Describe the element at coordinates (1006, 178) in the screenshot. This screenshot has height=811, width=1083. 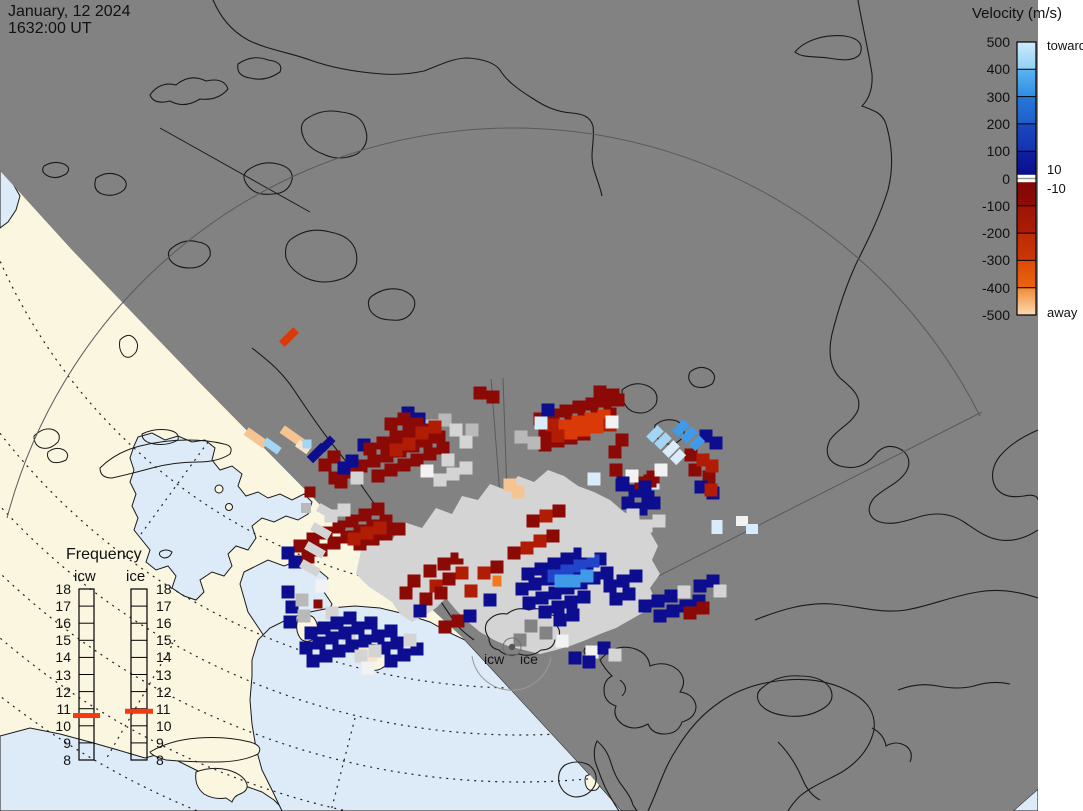
I see `colorbar-tick-0: 0` at that location.